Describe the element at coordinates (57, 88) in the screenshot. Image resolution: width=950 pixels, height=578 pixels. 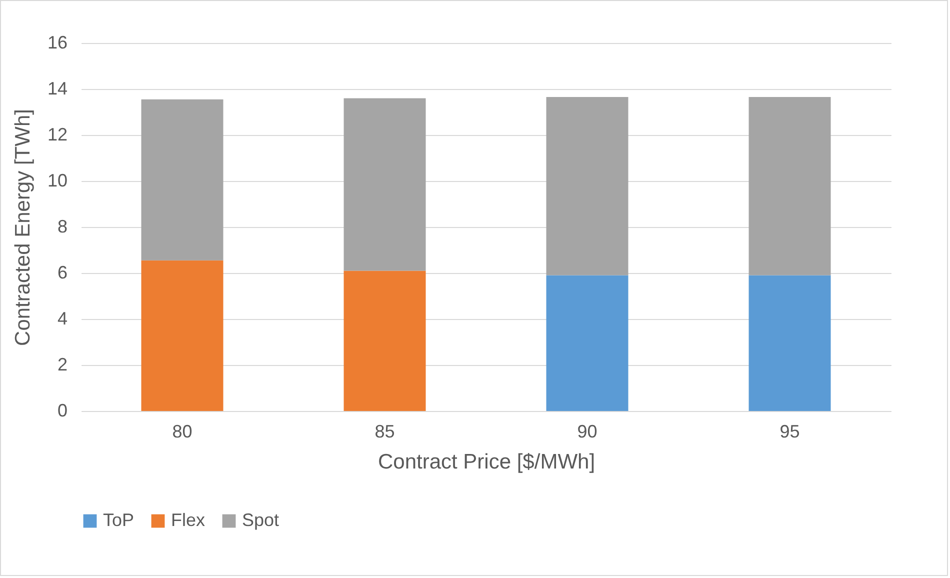
I see `y-tick-label: 14` at that location.